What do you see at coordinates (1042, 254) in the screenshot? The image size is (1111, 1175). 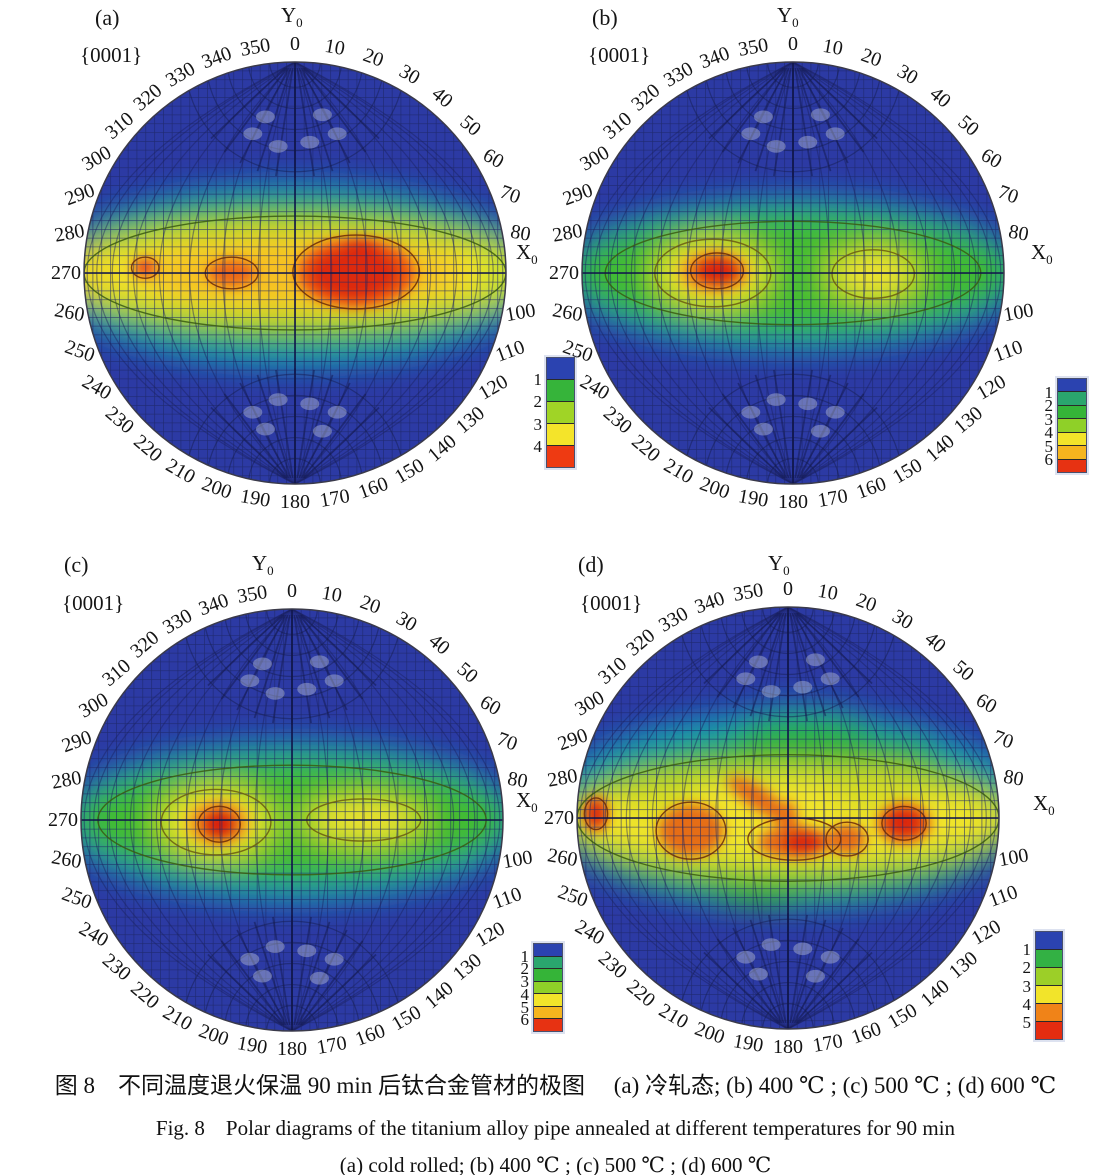 I see `axis-right-label-b: X0` at bounding box center [1042, 254].